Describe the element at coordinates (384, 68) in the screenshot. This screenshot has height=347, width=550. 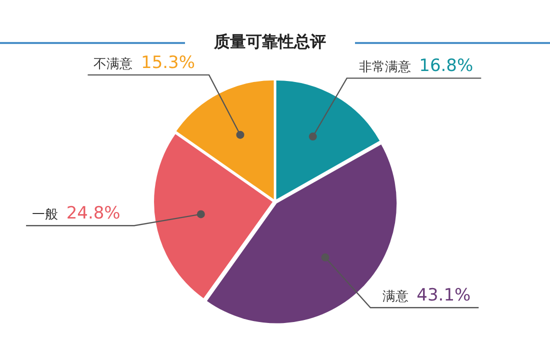
I see `slice-label: 非常满意` at that location.